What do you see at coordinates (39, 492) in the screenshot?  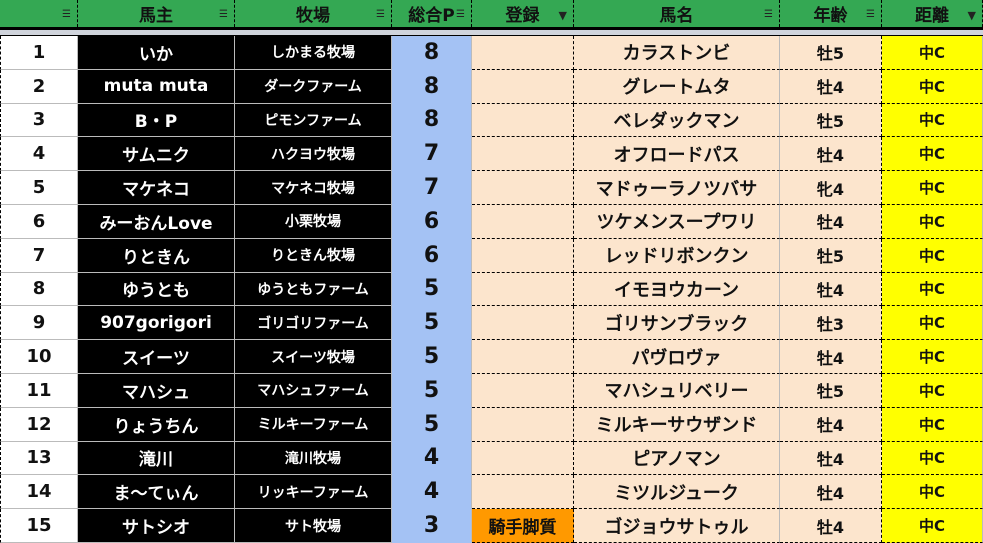 I see `cell-row-number: 14` at bounding box center [39, 492].